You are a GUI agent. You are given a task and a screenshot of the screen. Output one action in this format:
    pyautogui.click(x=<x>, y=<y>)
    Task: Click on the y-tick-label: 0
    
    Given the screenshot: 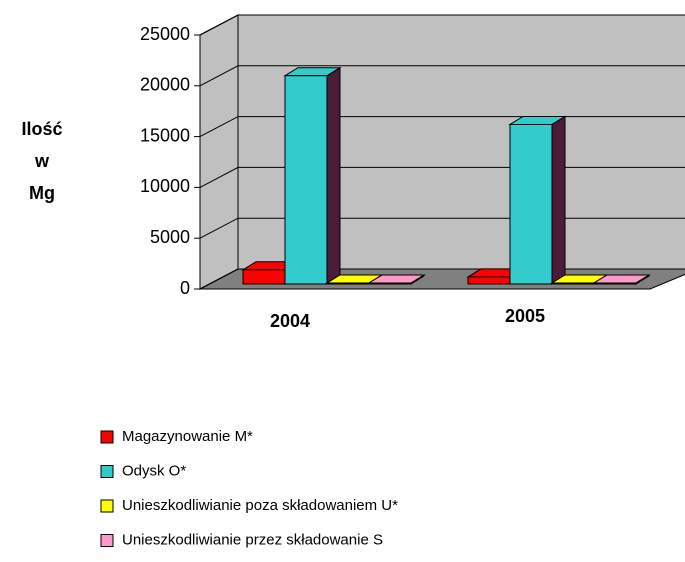 What is the action you would take?
    pyautogui.click(x=185, y=288)
    